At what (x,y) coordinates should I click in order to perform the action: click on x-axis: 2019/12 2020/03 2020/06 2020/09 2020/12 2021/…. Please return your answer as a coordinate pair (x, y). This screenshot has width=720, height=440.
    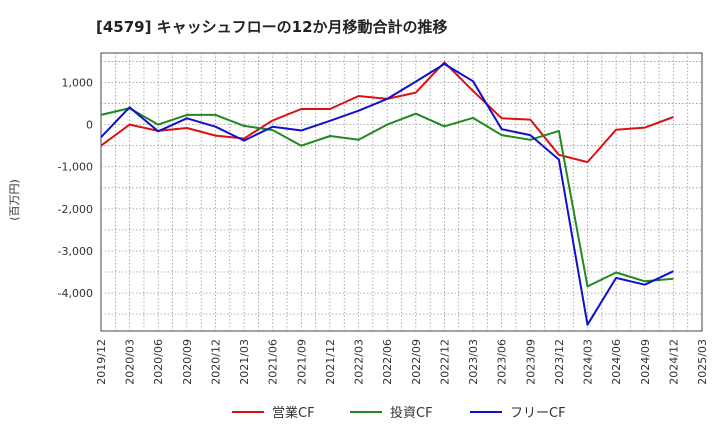
    Looking at the image, I should click on (402, 362).